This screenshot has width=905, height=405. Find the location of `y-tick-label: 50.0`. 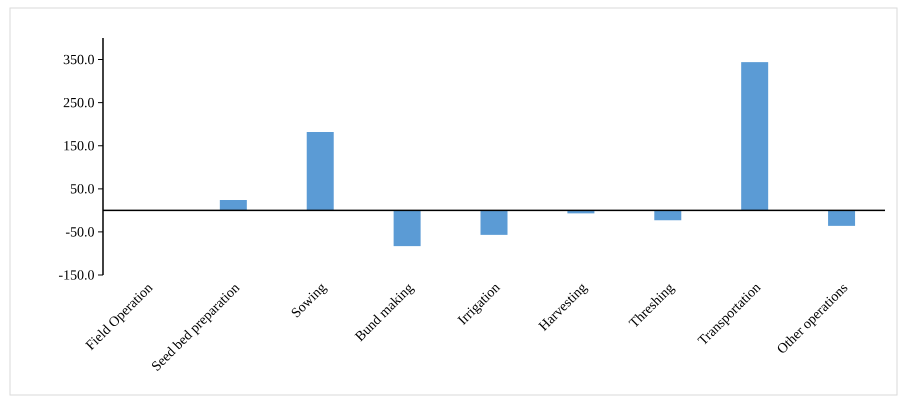

y-tick-label: 50.0 is located at coordinates (82, 189).